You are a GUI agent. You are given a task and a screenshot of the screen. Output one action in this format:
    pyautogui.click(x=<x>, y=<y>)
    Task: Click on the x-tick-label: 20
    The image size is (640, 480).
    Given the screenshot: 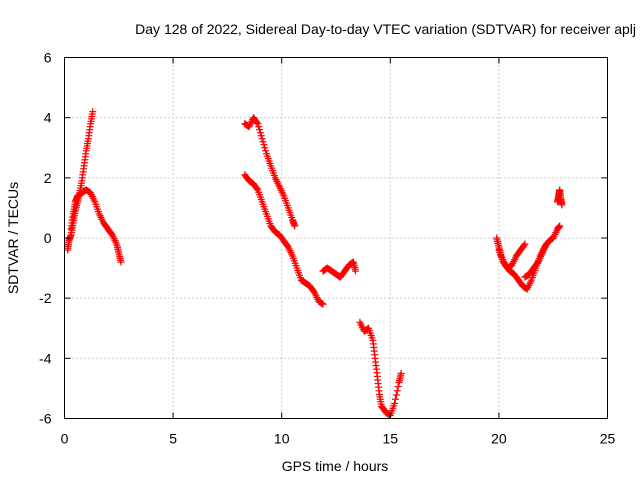 What is the action you would take?
    pyautogui.click(x=499, y=439)
    